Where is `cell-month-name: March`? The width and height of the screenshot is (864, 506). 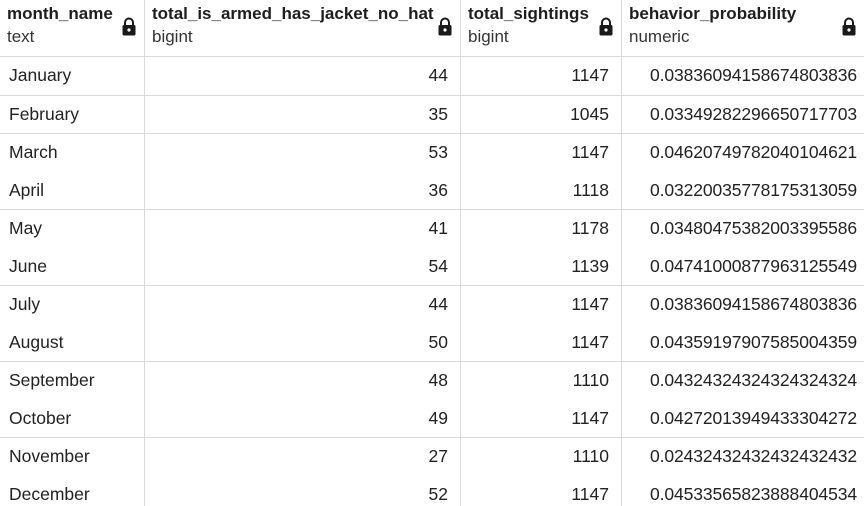 cell-month-name: March is located at coordinates (72, 153).